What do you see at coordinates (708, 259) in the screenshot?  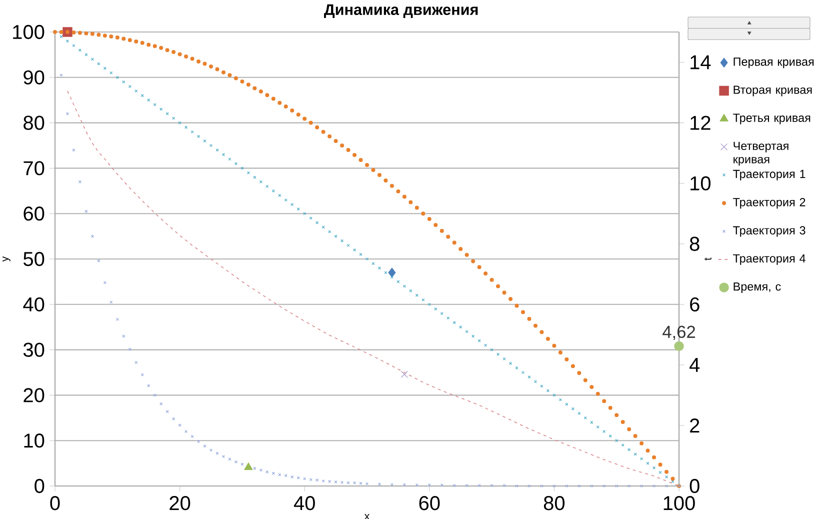 I see `y2-axis-title: t` at bounding box center [708, 259].